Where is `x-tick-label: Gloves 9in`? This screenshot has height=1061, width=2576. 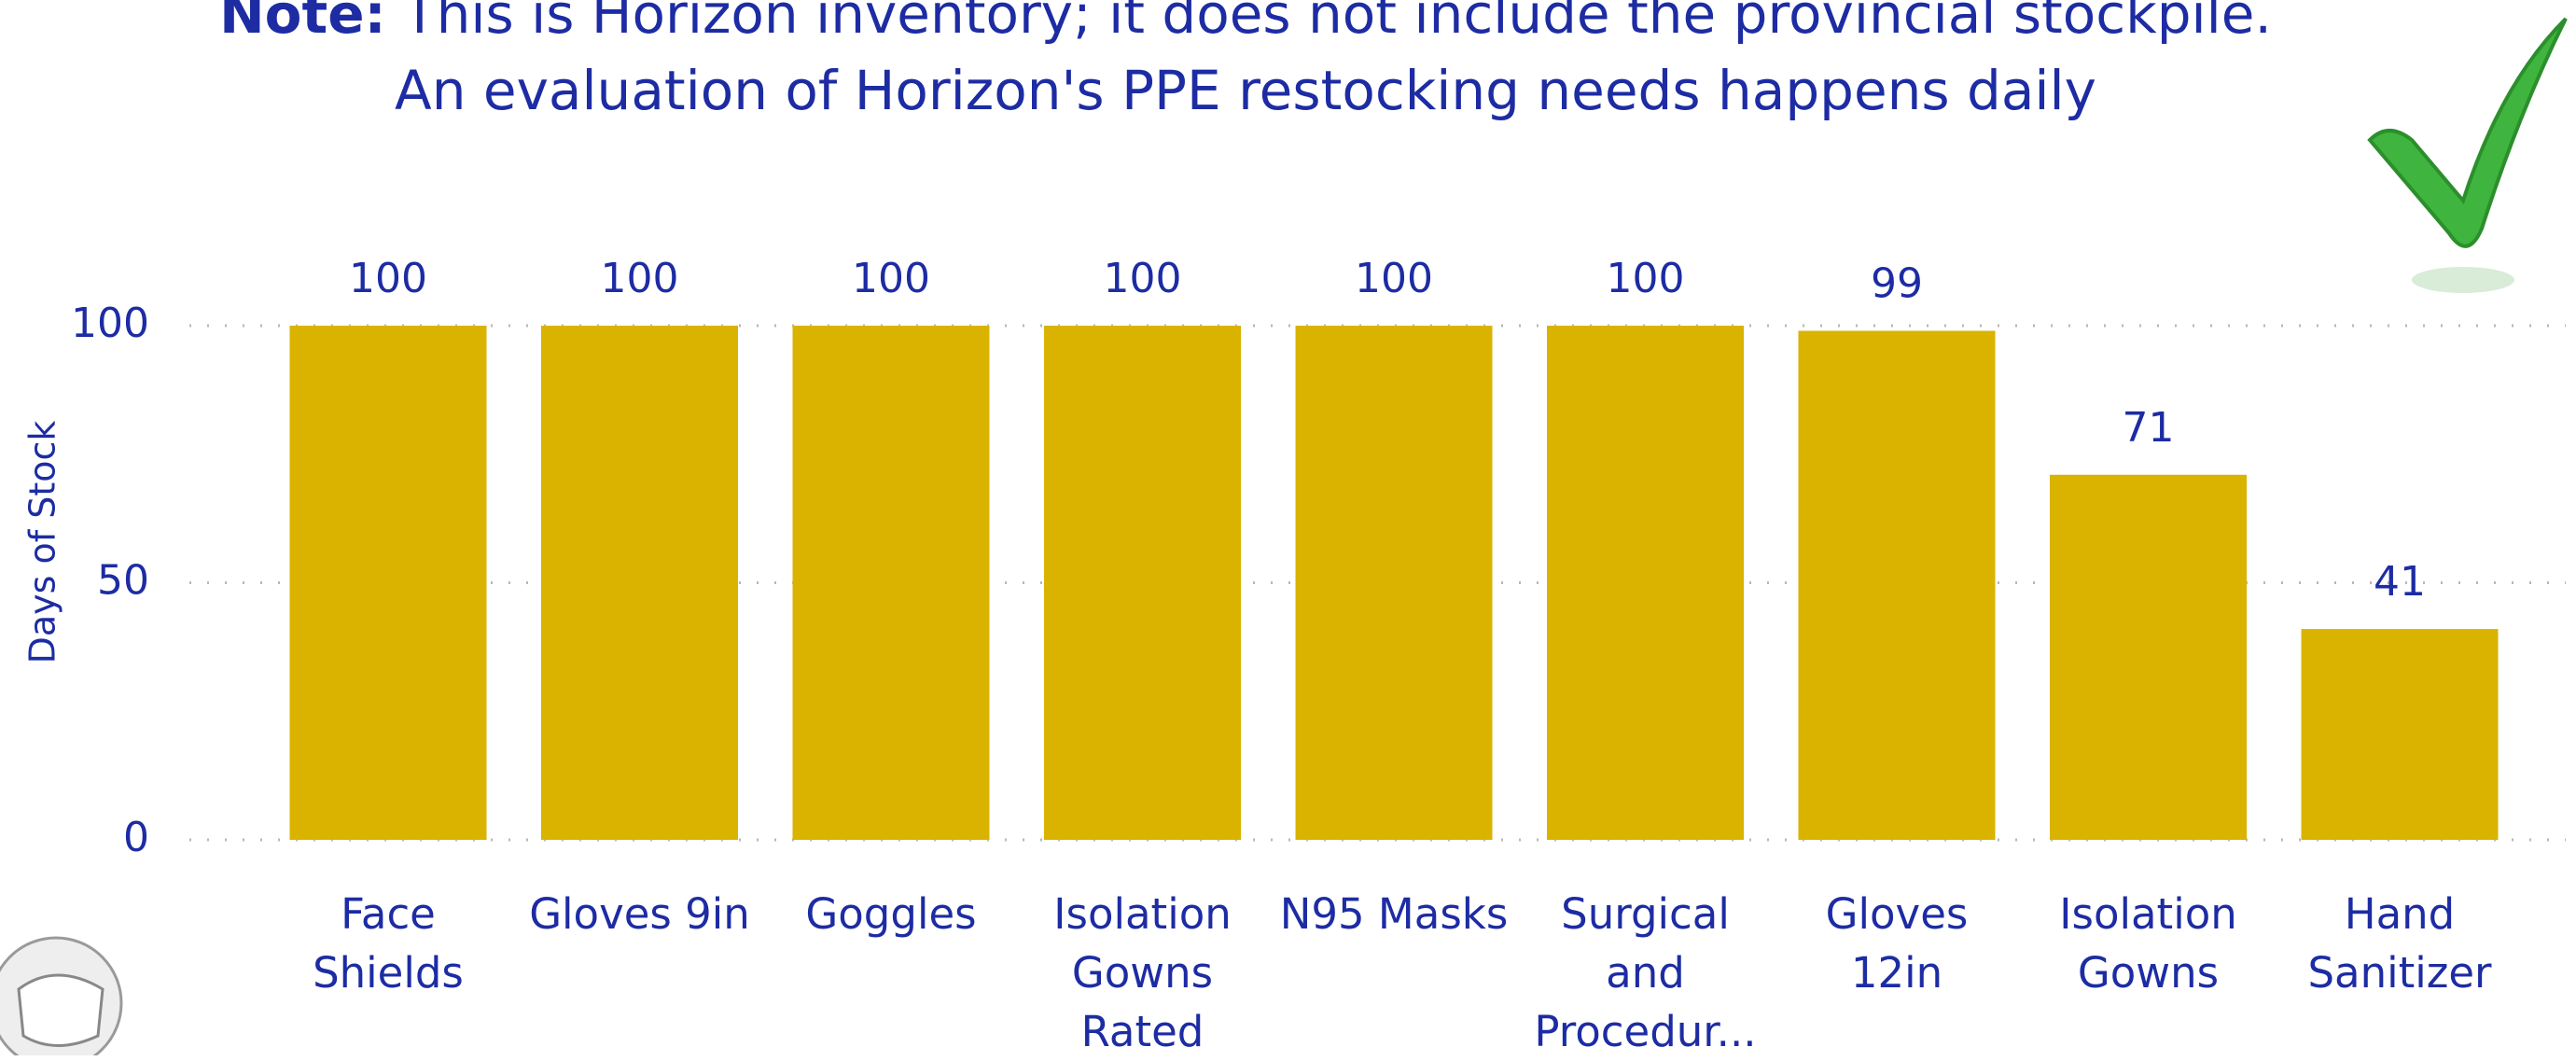
x-tick-label: Gloves 9in is located at coordinates (639, 914).